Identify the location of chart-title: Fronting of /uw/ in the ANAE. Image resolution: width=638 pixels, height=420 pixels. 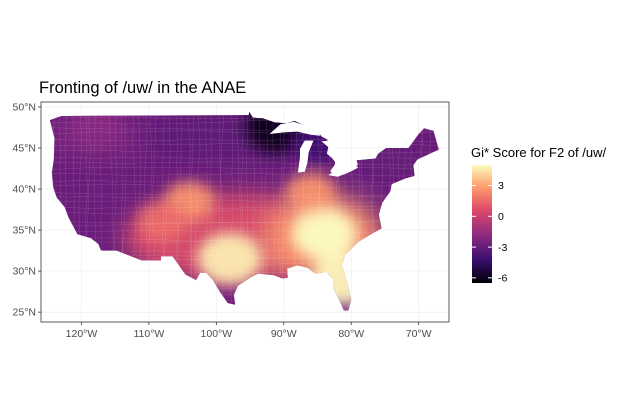
(142, 88).